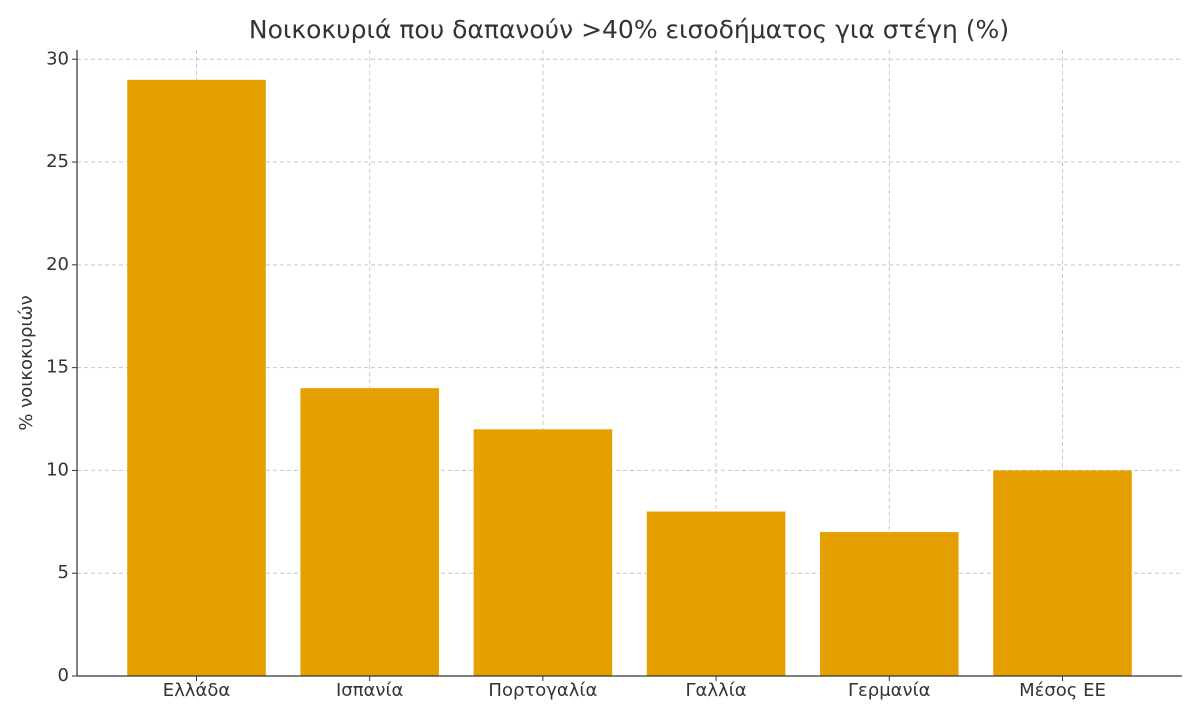 This screenshot has width=1200, height=720. Describe the element at coordinates (196, 690) in the screenshot. I see `x-tick-label: Ελλάδα` at that location.